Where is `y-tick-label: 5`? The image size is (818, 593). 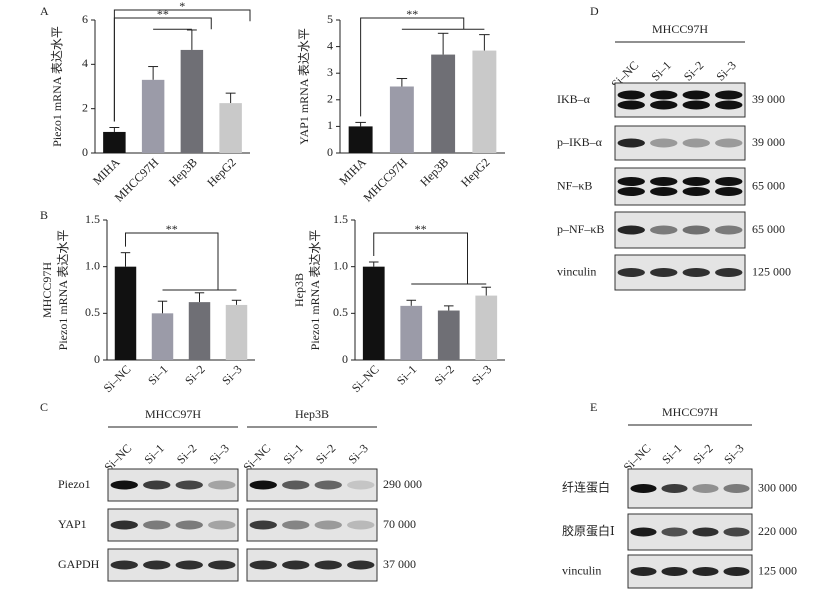
y-tick-label: 5 is located at coordinates (330, 19).